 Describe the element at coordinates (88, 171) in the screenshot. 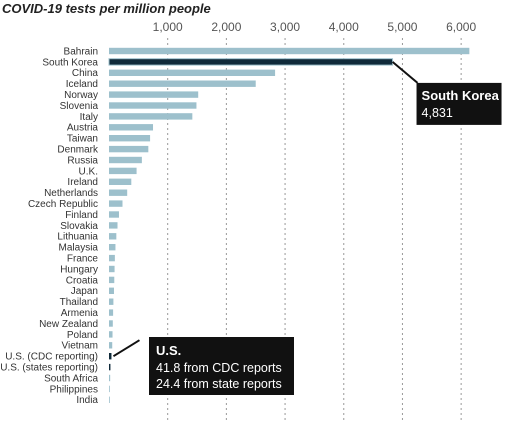

I see `category-label: U.K.` at that location.